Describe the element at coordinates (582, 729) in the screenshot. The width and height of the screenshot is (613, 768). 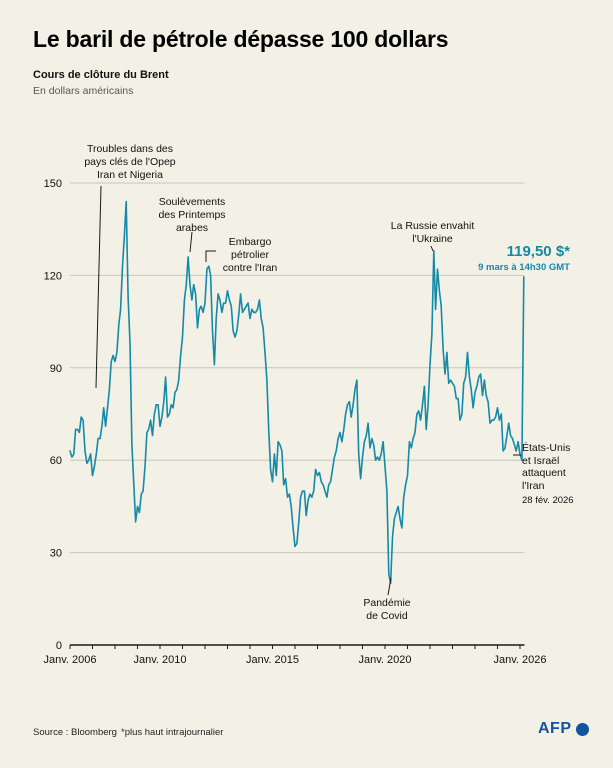
I see `afp-logo-globe-icon` at that location.